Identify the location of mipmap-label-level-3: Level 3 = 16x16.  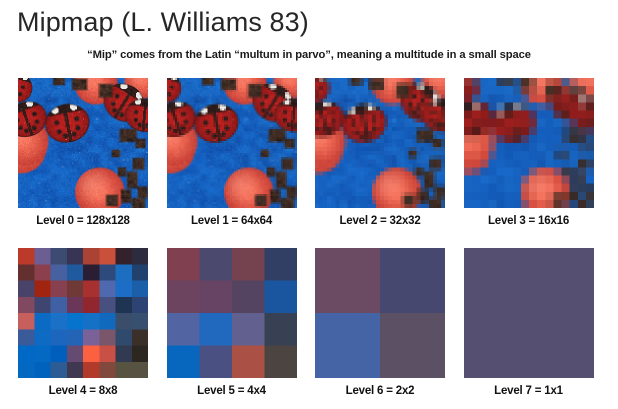
(528, 221).